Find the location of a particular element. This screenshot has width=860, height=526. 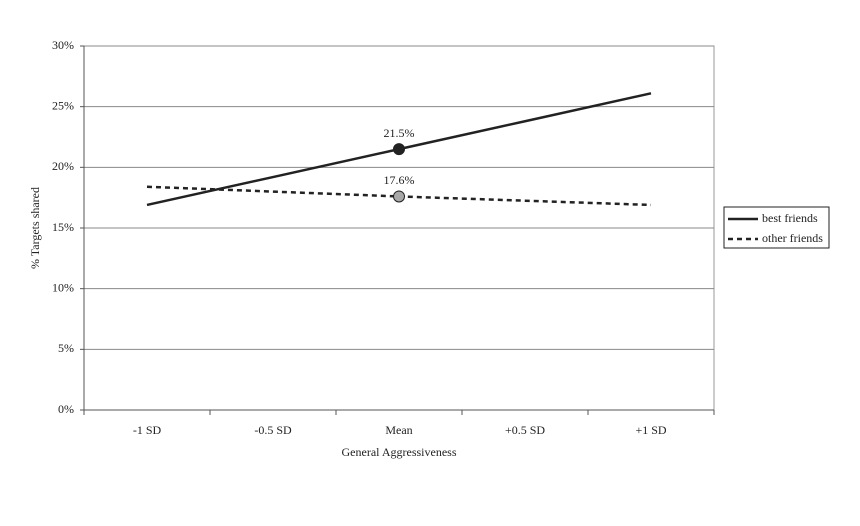

data-label: 21.5% is located at coordinates (399, 133).